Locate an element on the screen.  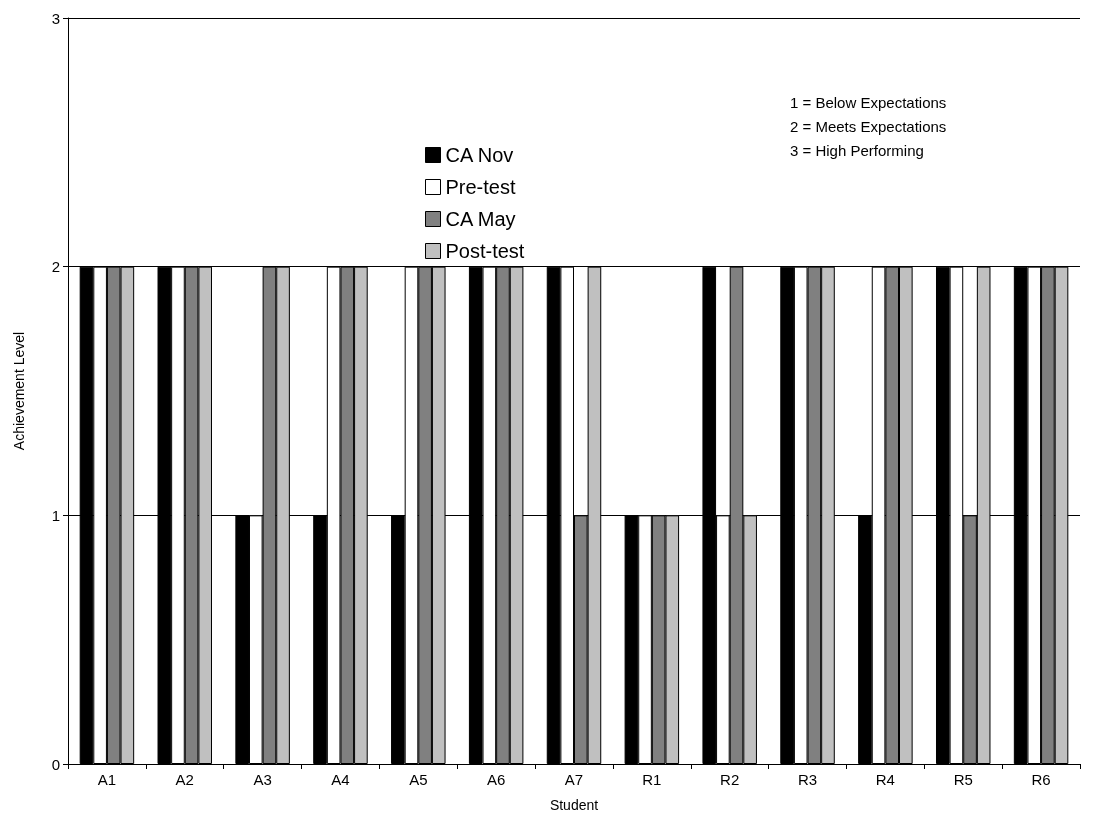
y-tick-label: 1 is located at coordinates (55, 515).